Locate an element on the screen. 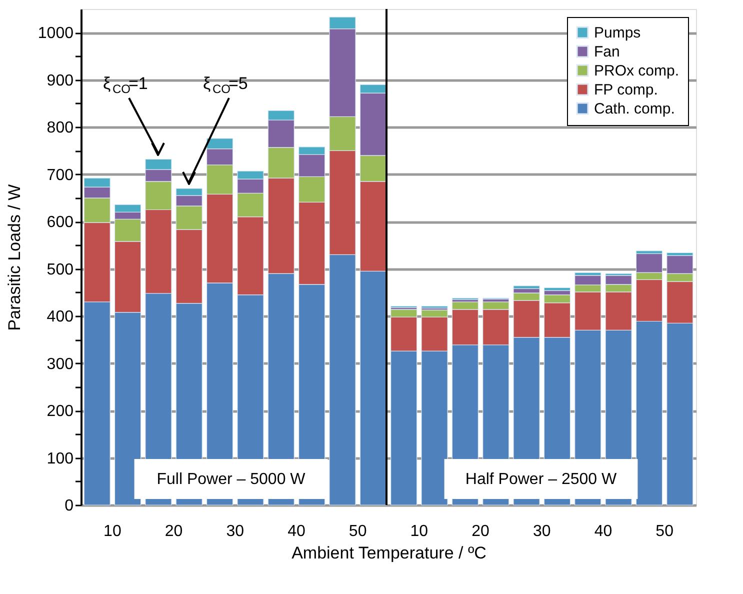 The height and width of the screenshot is (594, 743). legend-label: Fan is located at coordinates (607, 52).